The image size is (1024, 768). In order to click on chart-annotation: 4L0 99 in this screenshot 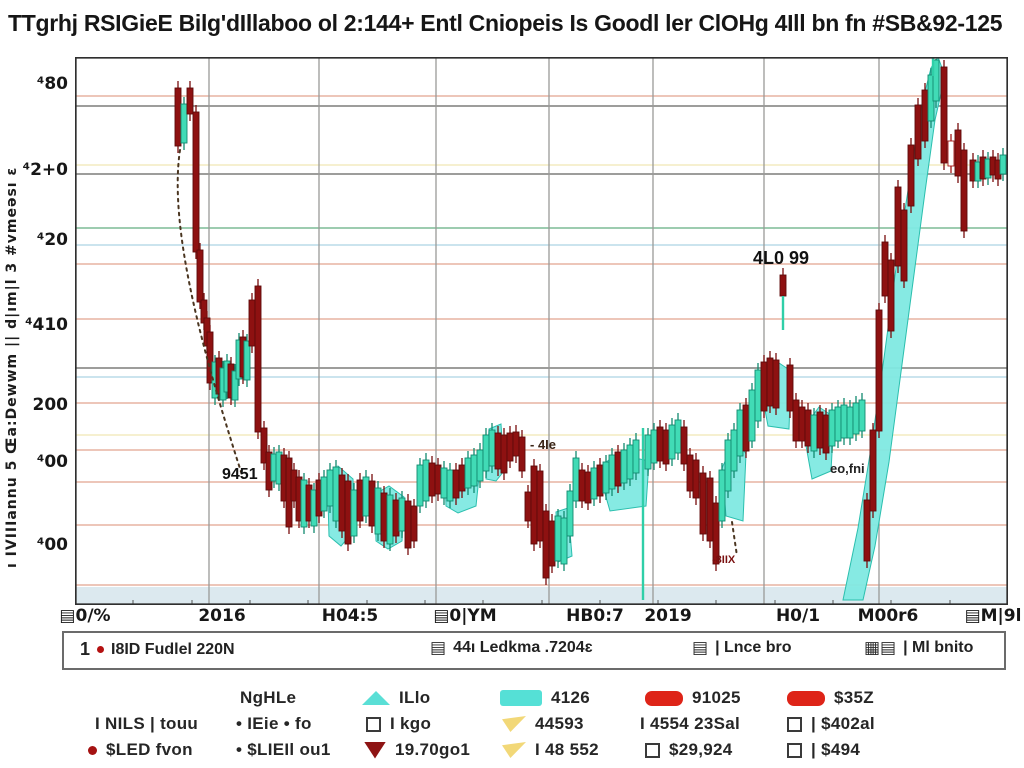, I will do `click(781, 258)`.